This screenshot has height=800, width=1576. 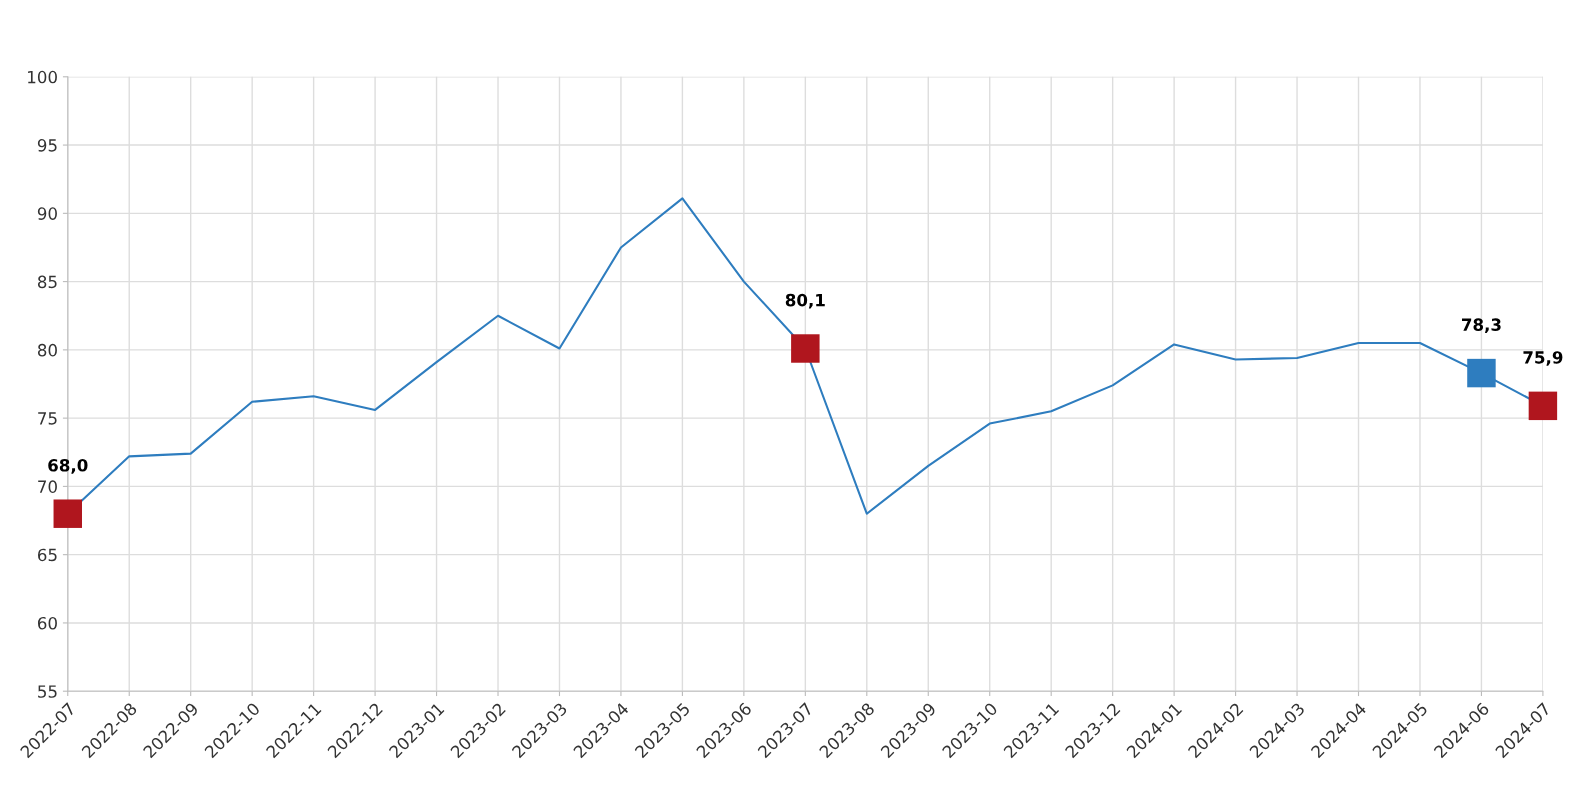 I want to click on data-label: 78,3, so click(x=1481, y=326).